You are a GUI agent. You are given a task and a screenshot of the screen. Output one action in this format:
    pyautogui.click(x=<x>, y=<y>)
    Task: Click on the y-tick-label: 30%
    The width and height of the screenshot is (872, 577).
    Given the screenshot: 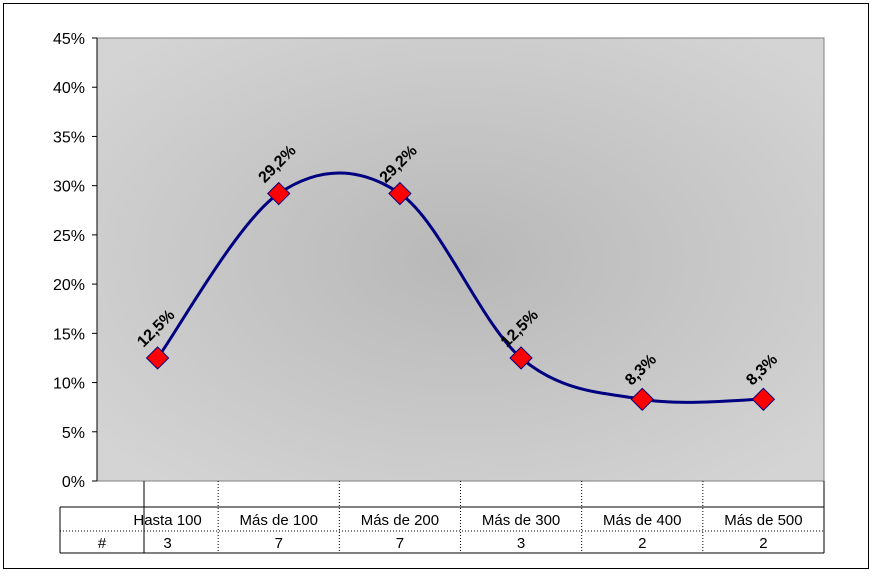 What is the action you would take?
    pyautogui.click(x=69, y=187)
    